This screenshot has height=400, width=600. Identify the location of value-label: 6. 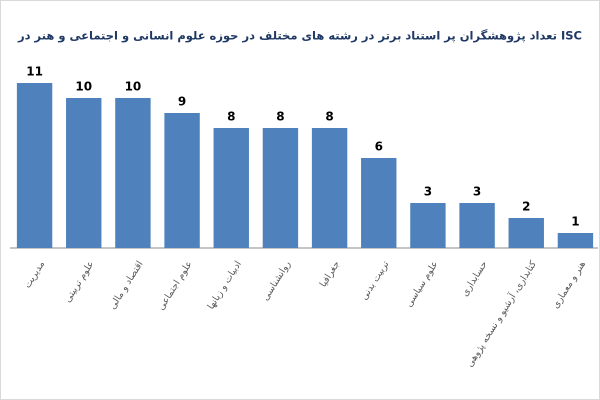
(379, 147).